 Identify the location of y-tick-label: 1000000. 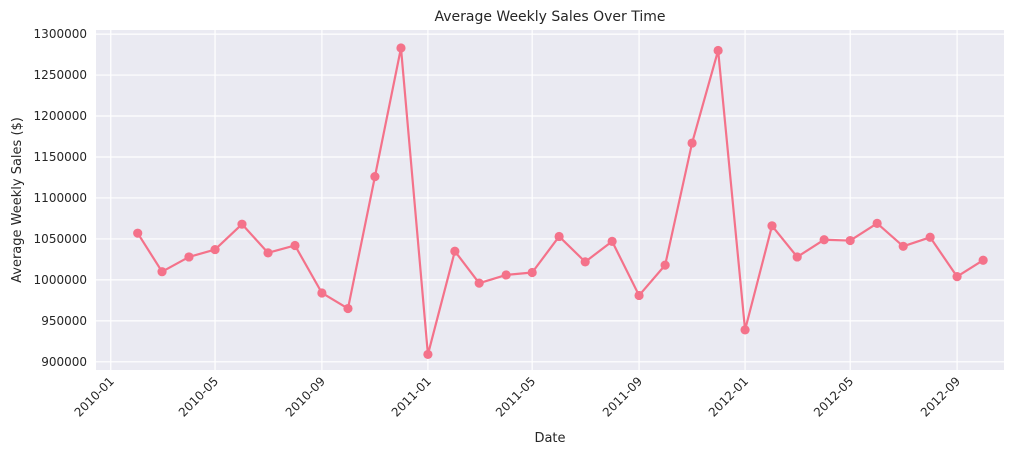
(60, 280).